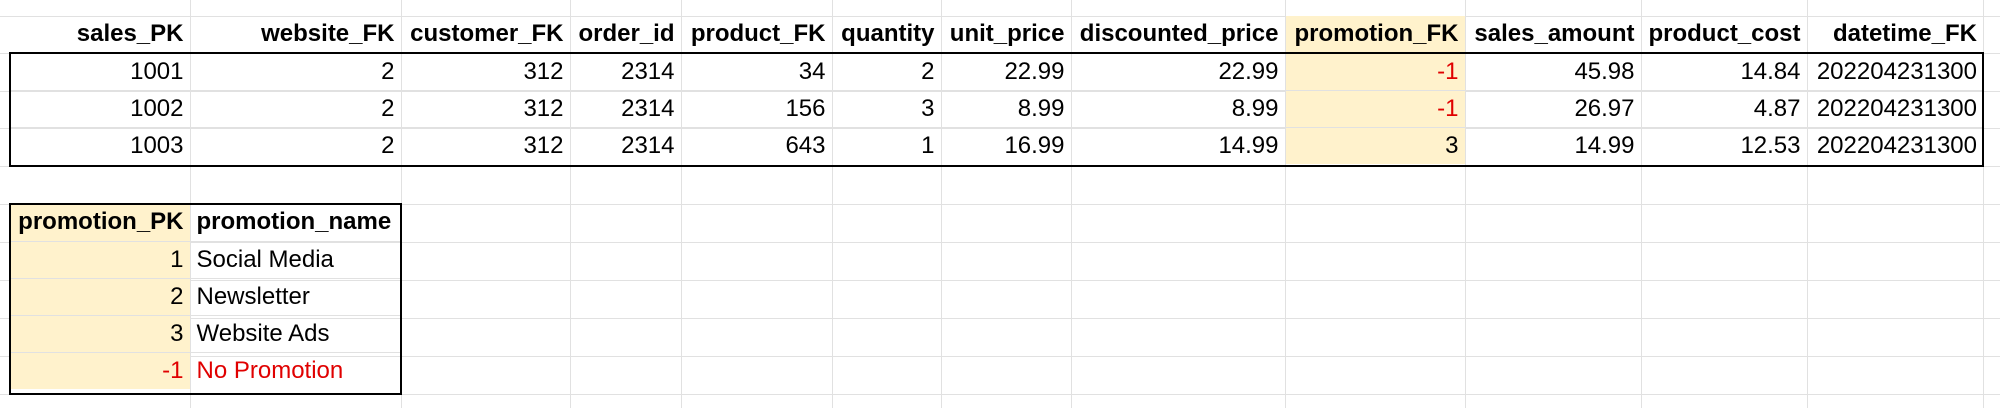 This screenshot has width=2000, height=408. Describe the element at coordinates (295, 296) in the screenshot. I see `cell: Newsletter` at that location.